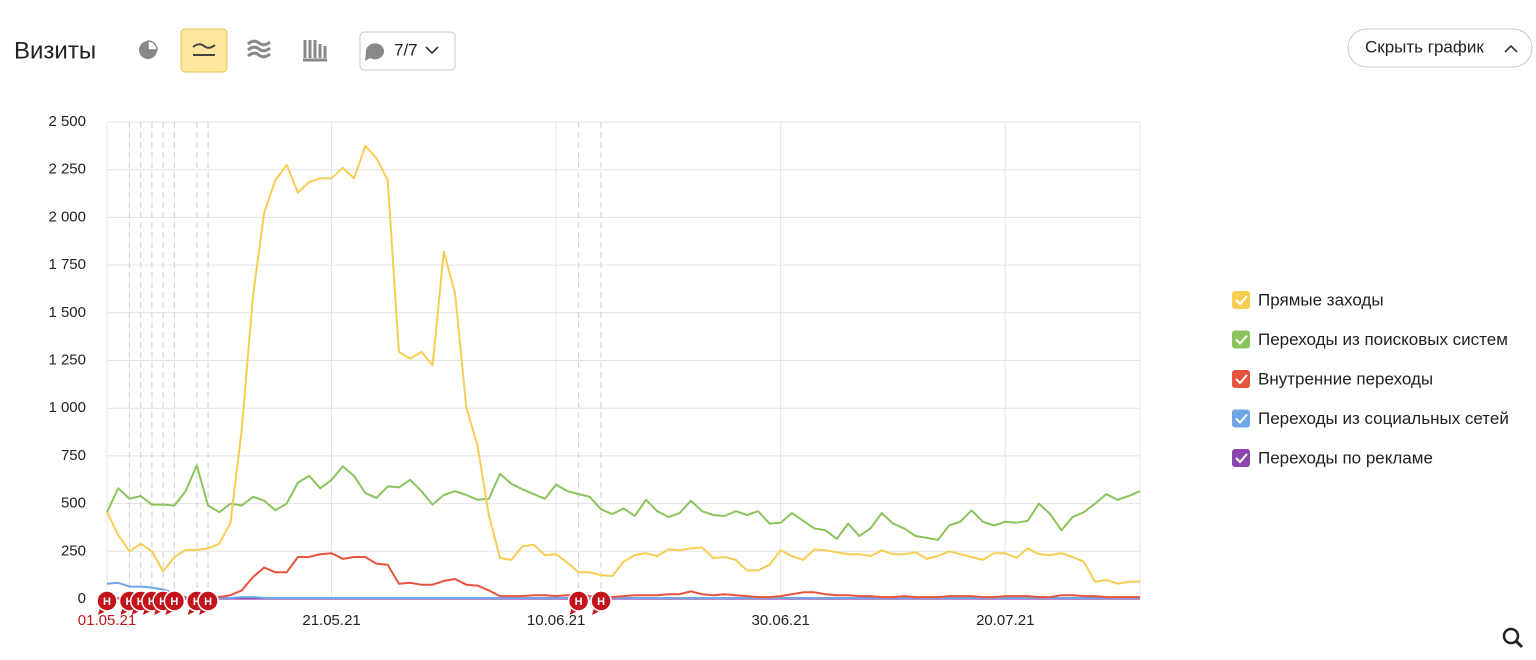  Describe the element at coordinates (107, 620) in the screenshot. I see `x-tick-label: 01.05.21` at that location.